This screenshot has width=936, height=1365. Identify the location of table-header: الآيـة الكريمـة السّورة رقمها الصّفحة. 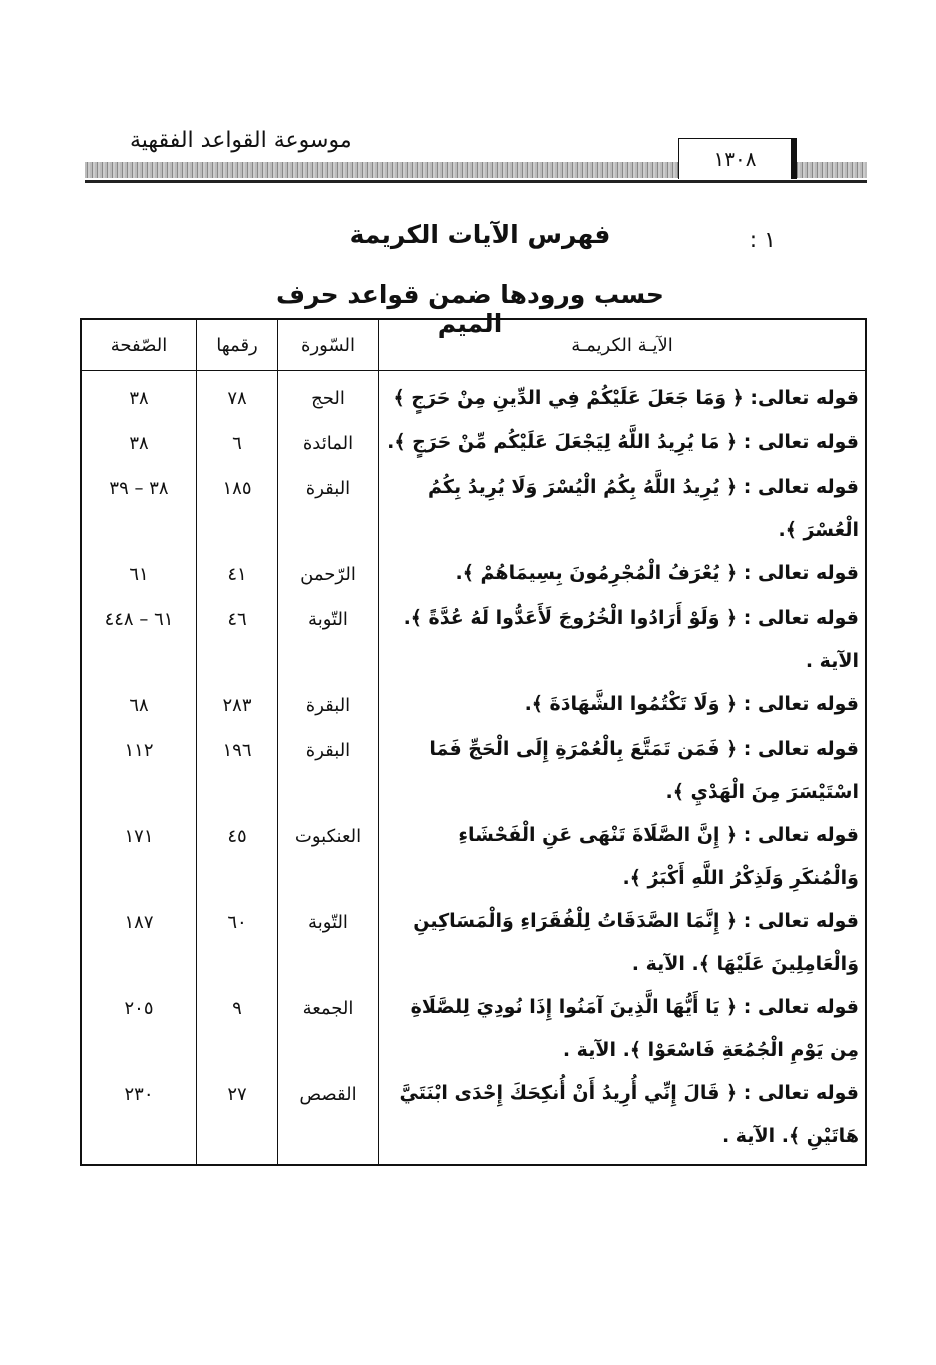
(473, 344).